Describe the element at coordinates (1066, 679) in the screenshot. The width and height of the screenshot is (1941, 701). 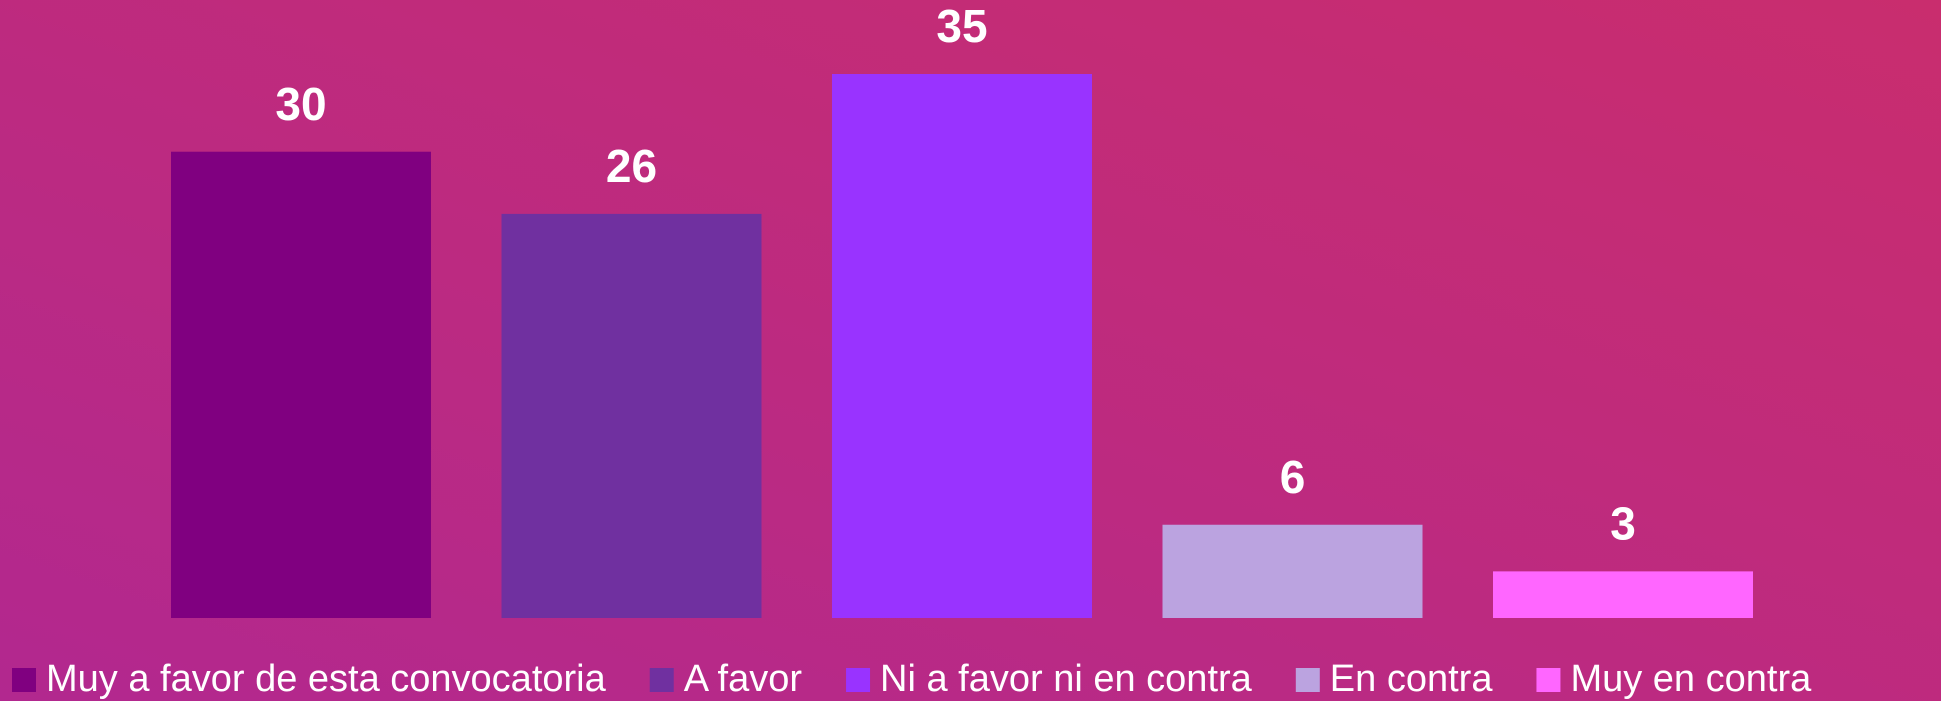
I see `legend-label: Ni a favor ni en contra` at that location.